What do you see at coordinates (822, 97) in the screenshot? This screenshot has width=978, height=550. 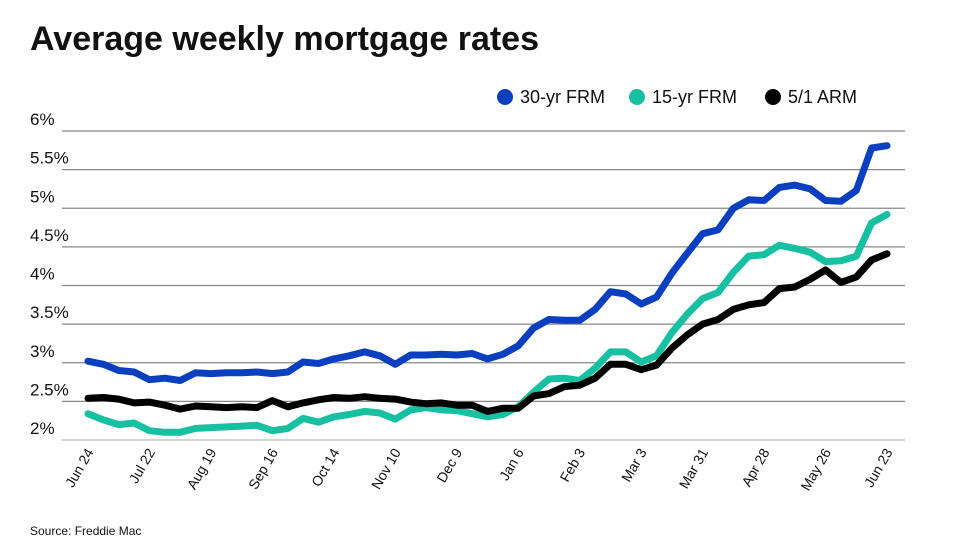 I see `legend-label: 5/1 ARM` at bounding box center [822, 97].